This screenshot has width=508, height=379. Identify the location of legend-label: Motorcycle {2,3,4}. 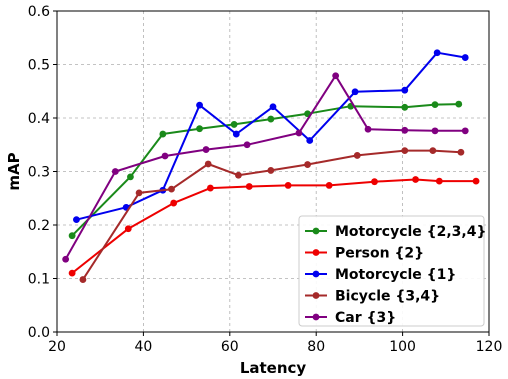
(410, 232).